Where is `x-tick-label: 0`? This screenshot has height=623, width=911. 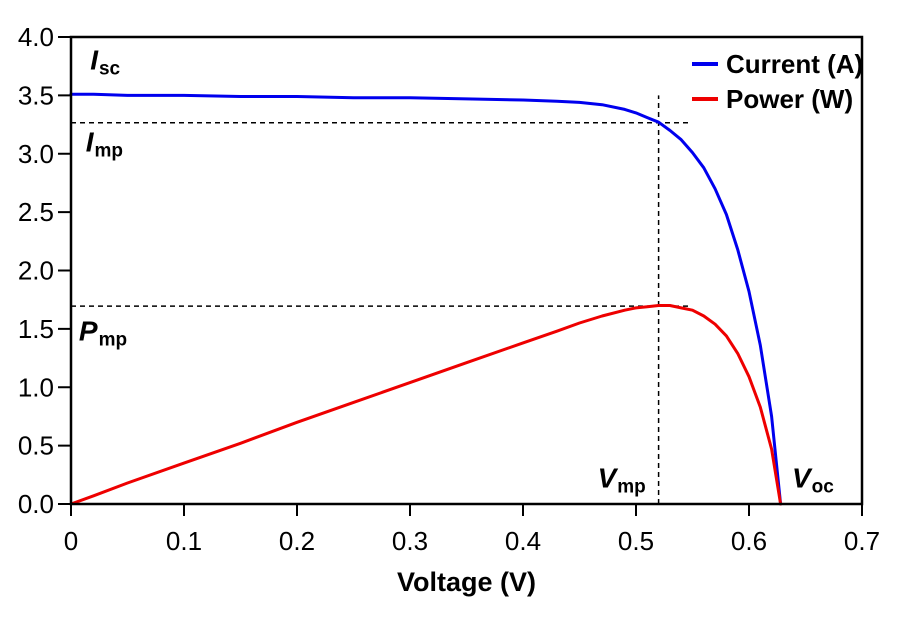
x-tick-label: 0 is located at coordinates (71, 541).